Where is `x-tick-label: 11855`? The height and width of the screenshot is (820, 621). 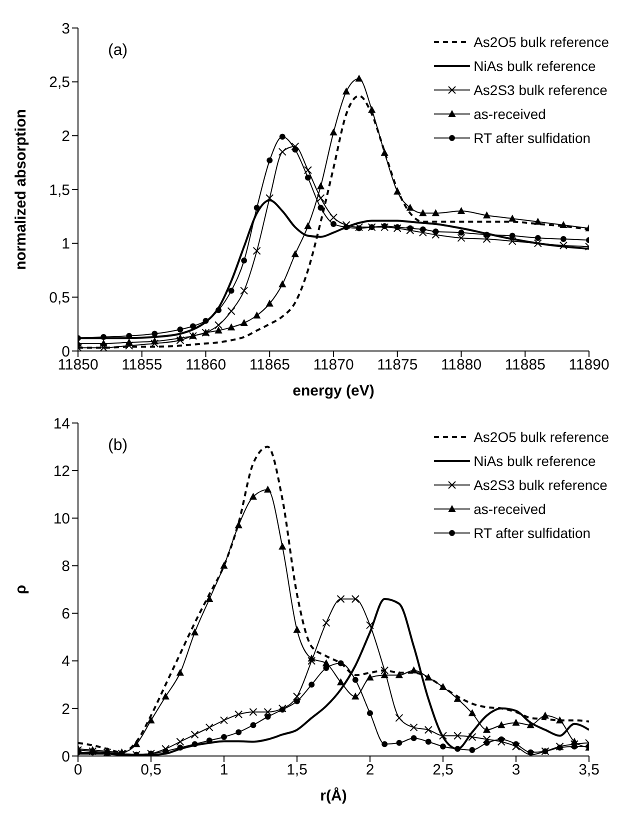 x-tick-label: 11855 is located at coordinates (142, 365).